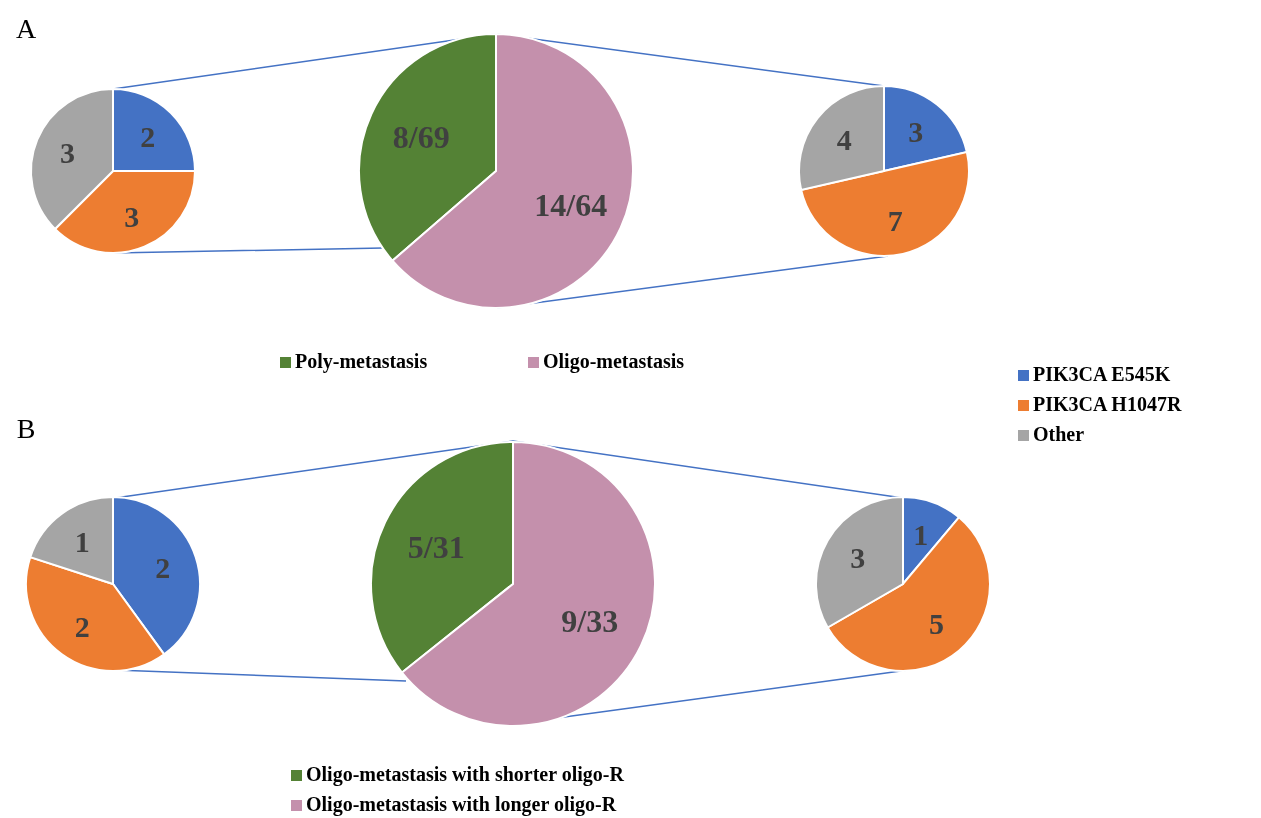 Image resolution: width=1261 pixels, height=818 pixels. Describe the element at coordinates (895, 221) in the screenshot. I see `data-label: 7` at that location.